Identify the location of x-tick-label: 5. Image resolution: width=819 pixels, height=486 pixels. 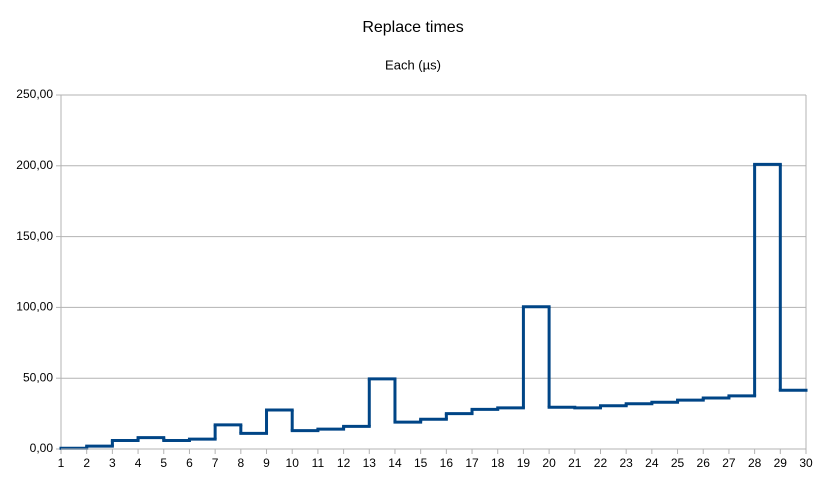
(163, 463).